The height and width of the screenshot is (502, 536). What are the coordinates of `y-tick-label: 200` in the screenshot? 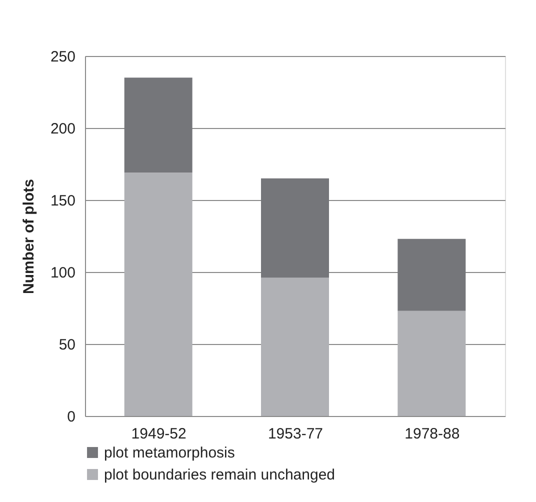 It's located at (63, 129).